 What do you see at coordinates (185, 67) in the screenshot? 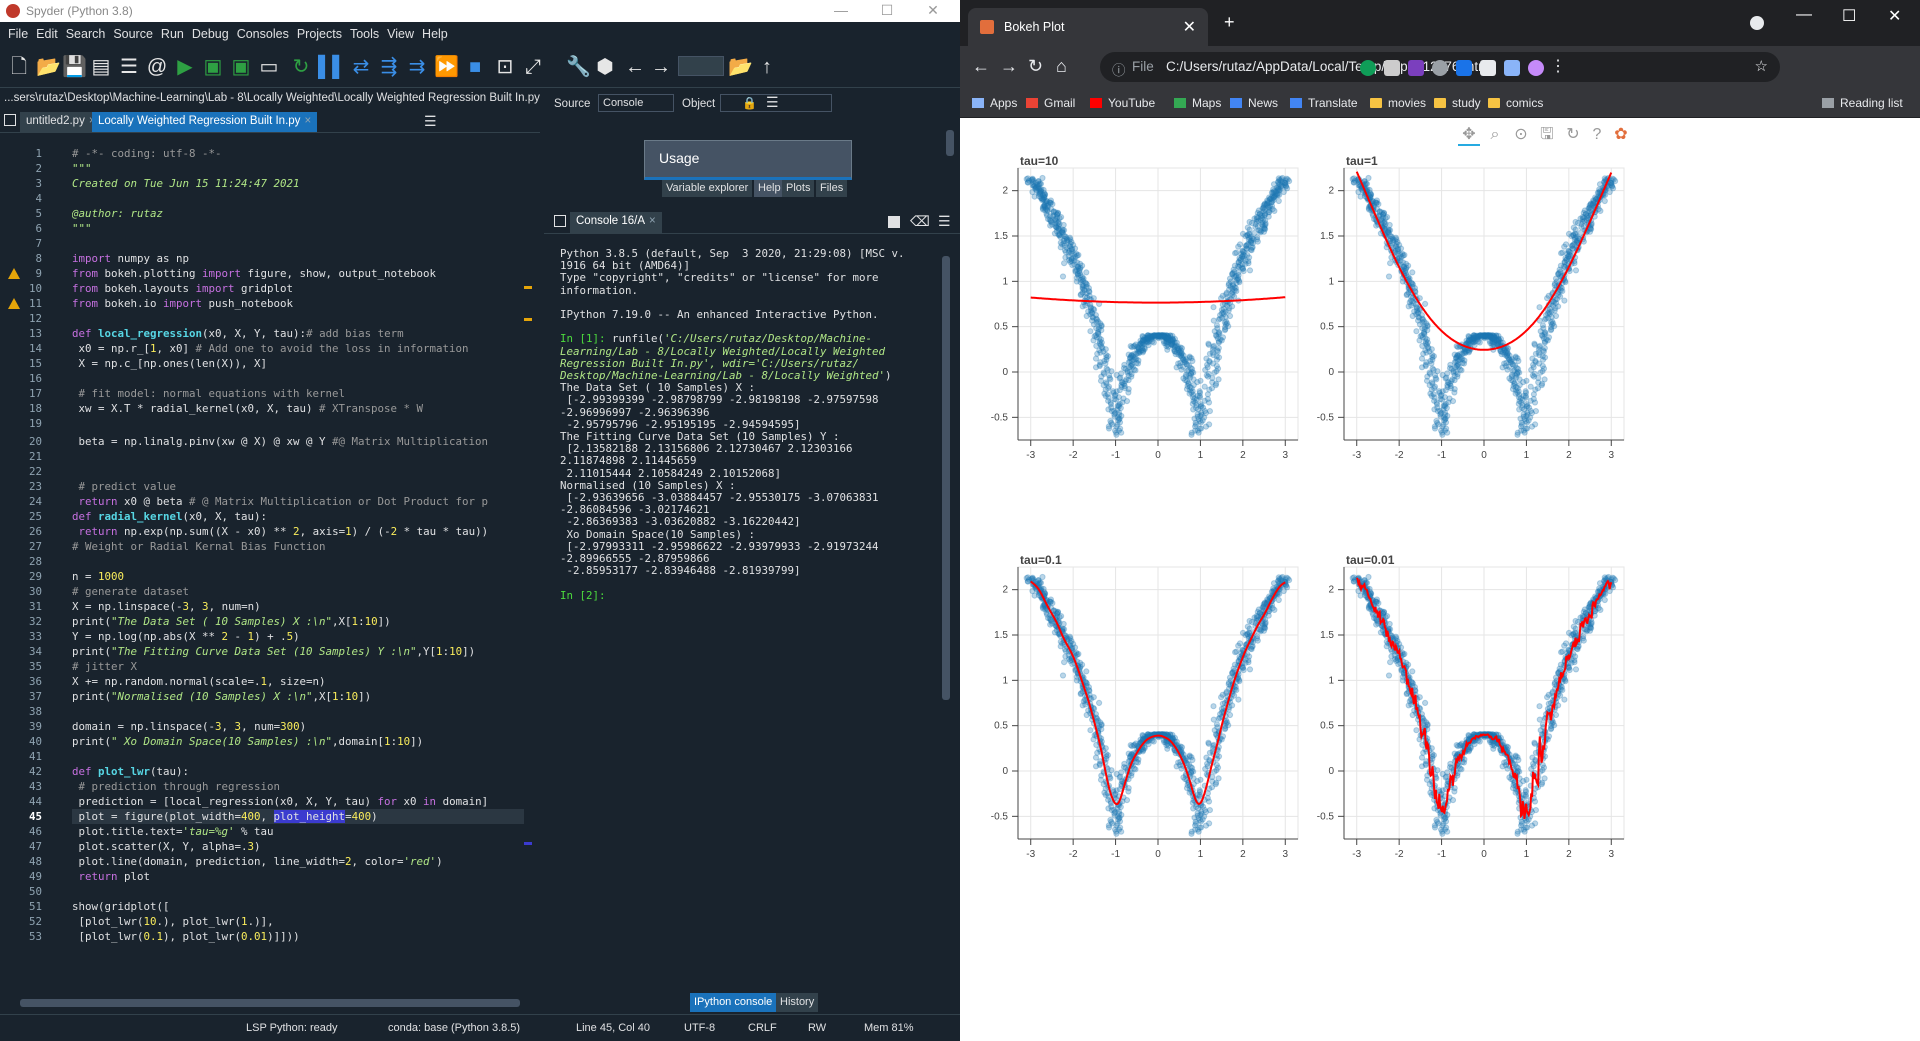
I see `run-icon: ▶` at bounding box center [185, 67].